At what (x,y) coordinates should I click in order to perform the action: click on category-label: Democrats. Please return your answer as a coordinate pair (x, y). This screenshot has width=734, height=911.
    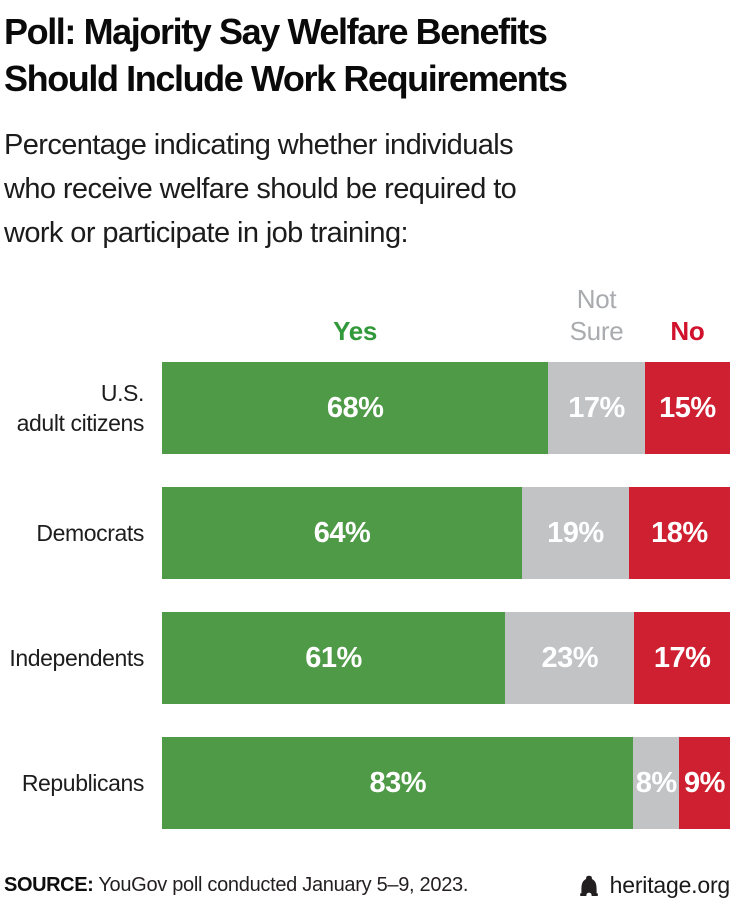
    Looking at the image, I should click on (74, 533).